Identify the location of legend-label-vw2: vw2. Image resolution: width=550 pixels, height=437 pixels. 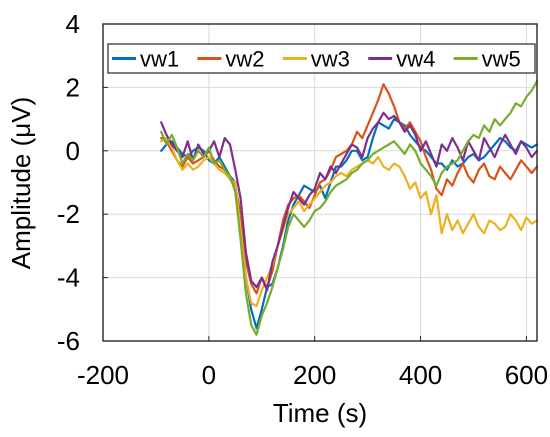
(244, 59).